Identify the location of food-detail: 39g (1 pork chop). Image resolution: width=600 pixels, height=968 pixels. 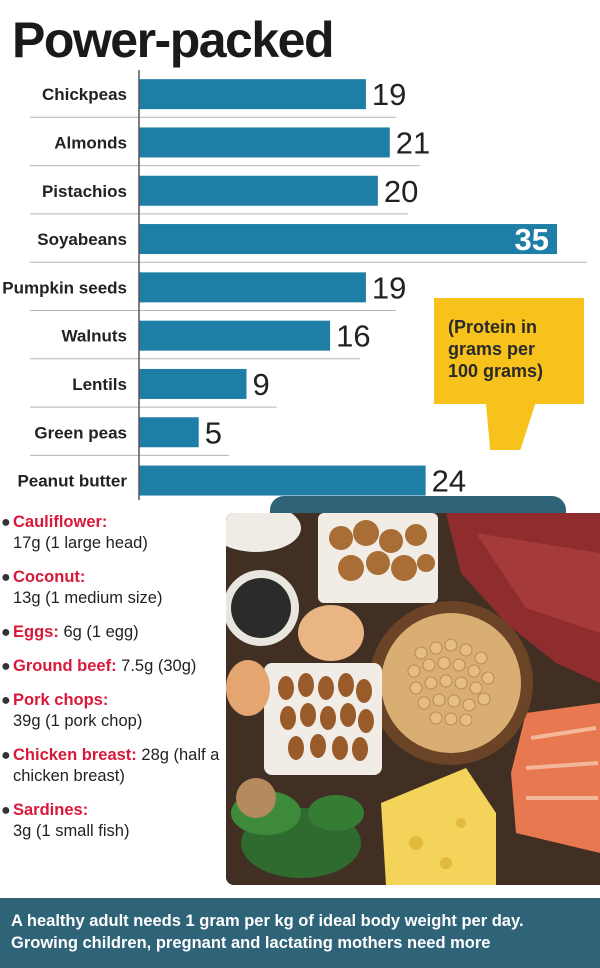
(78, 721).